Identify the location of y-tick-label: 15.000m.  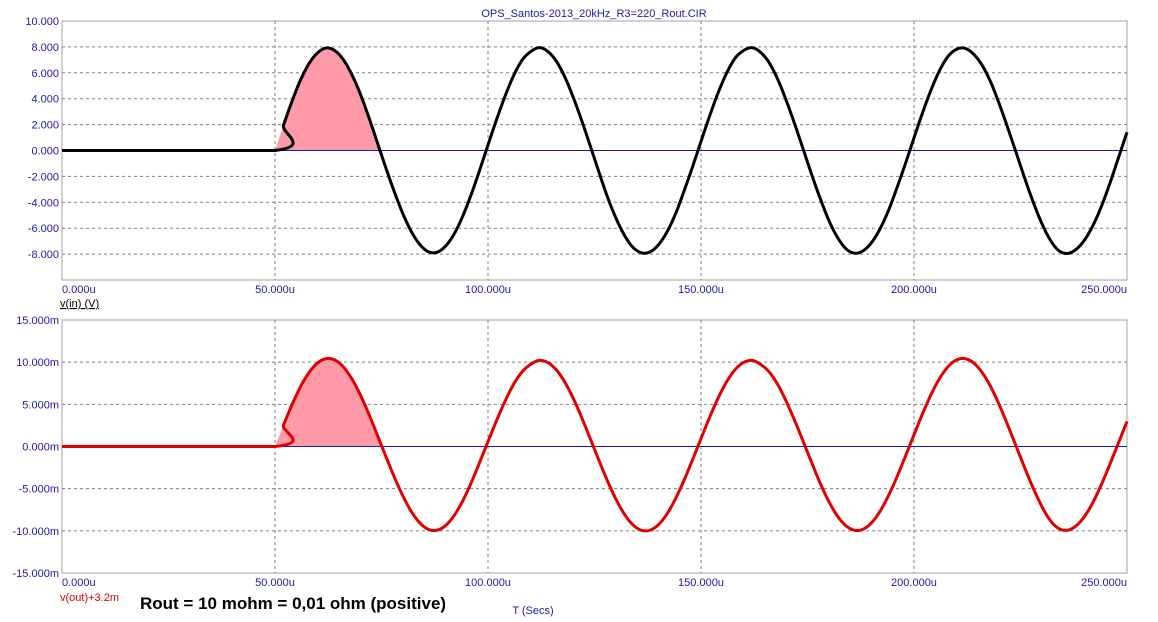
(37, 321).